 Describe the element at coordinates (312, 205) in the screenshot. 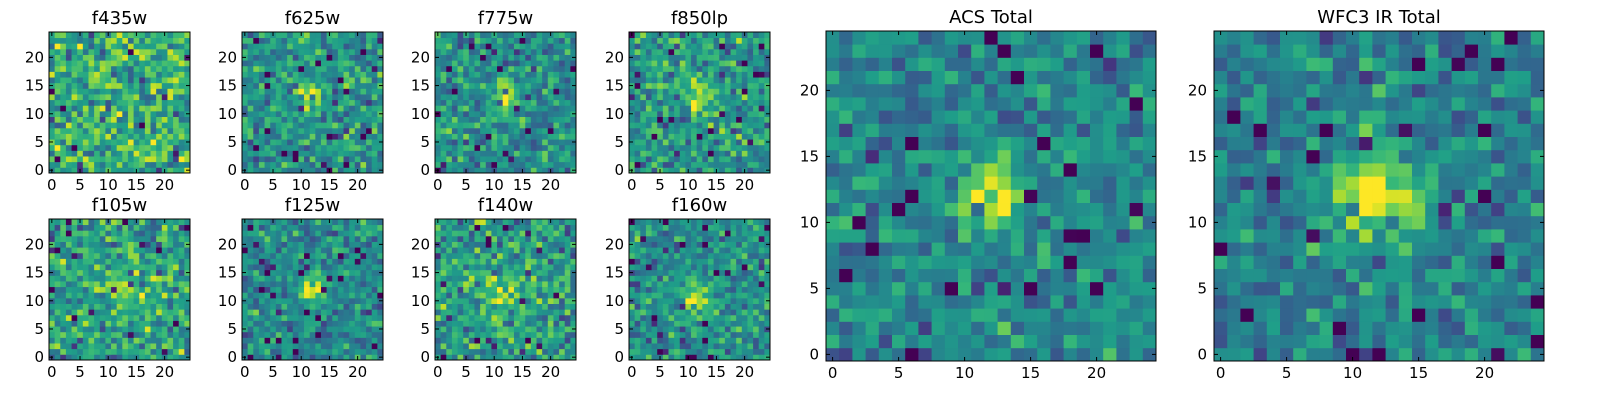

I see `panel-title: f125w` at that location.